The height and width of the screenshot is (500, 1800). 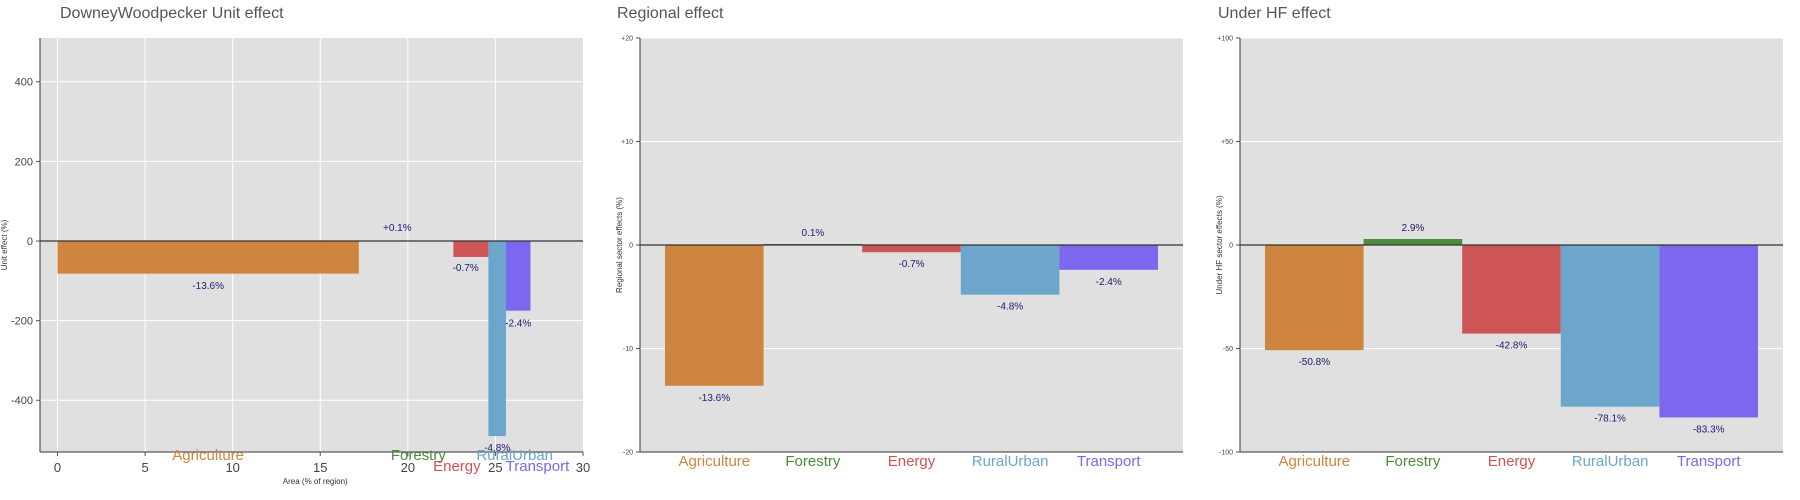 What do you see at coordinates (1512, 346) in the screenshot?
I see `data-label-energy: -42.8%` at bounding box center [1512, 346].